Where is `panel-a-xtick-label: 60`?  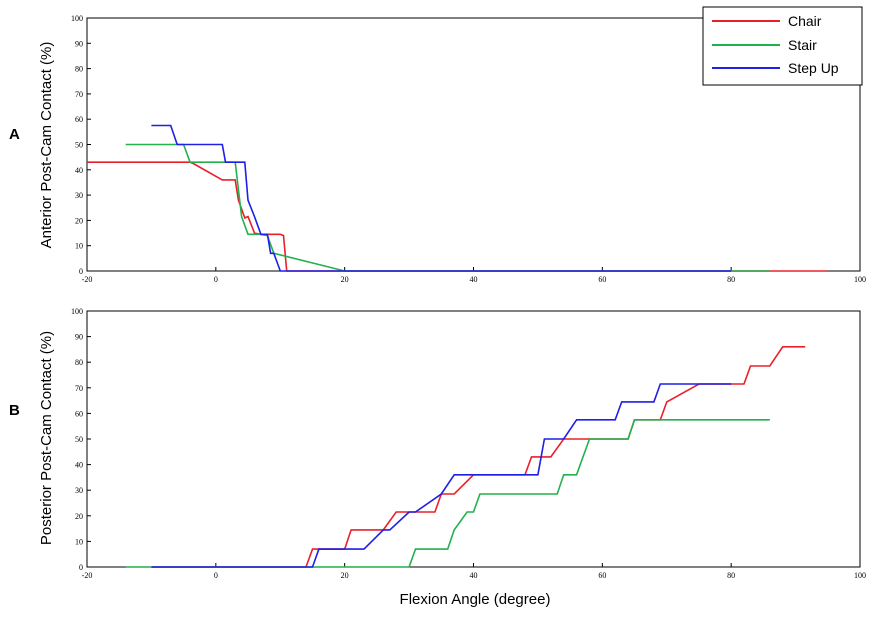 panel-a-xtick-label: 60 is located at coordinates (602, 279).